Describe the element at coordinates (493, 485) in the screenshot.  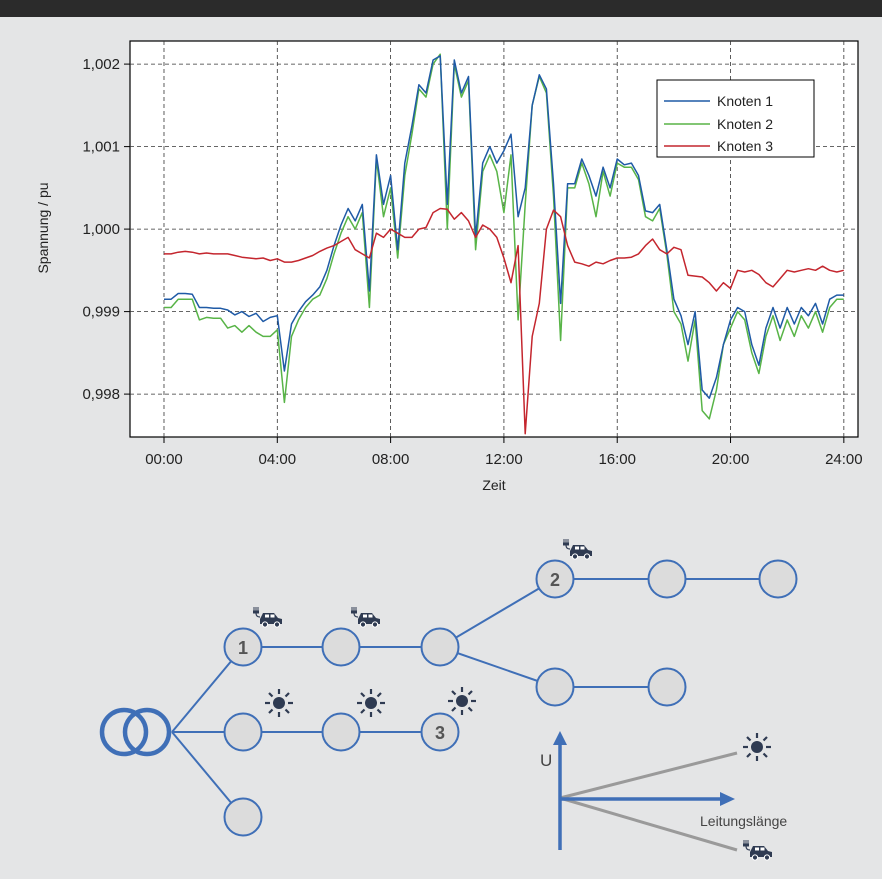
I see `x-axis-label: Zeit` at that location.